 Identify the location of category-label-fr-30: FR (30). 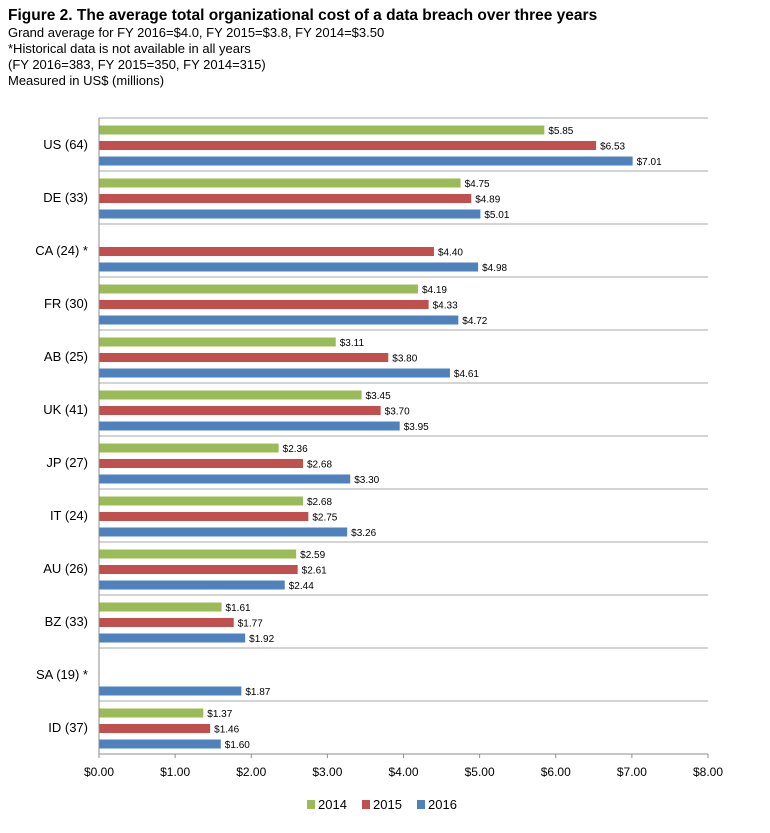
(66, 303).